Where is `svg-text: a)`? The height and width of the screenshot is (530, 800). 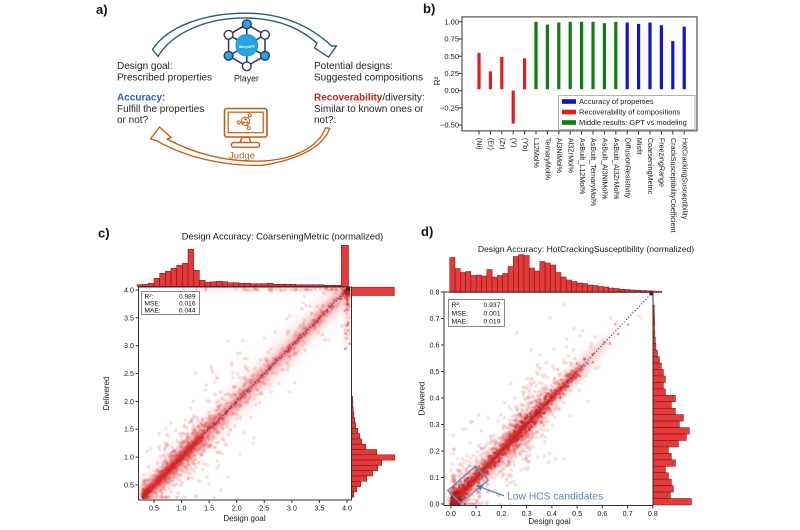
svg-text: a) is located at coordinates (102, 9).